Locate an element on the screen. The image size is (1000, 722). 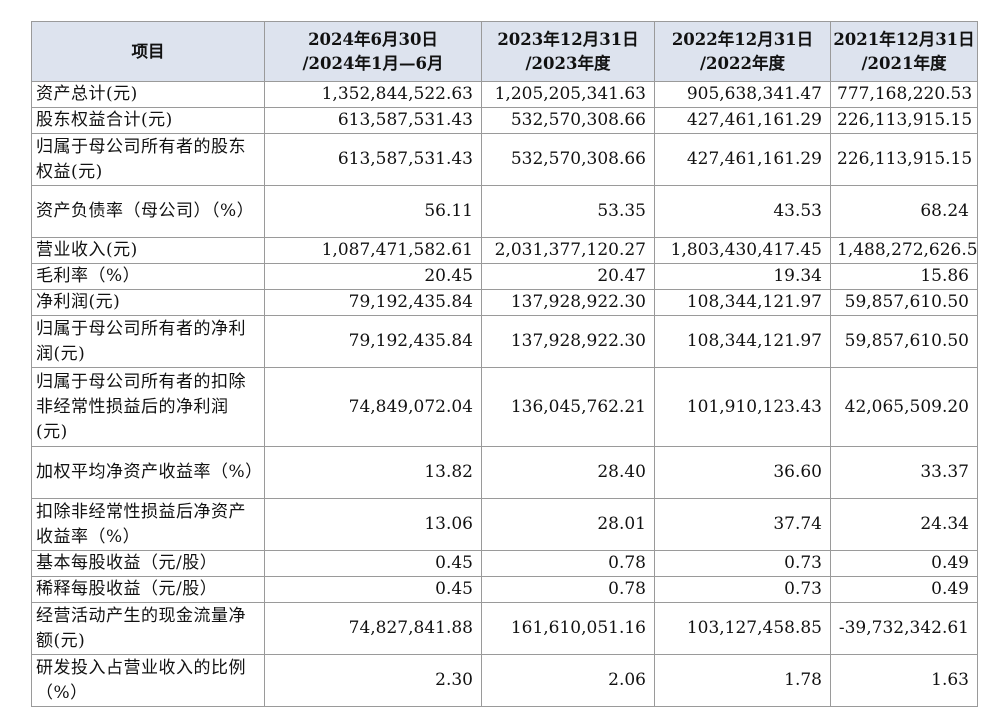
header-col-2022: 2022年12月31日 /2022年度 is located at coordinates (742, 51).